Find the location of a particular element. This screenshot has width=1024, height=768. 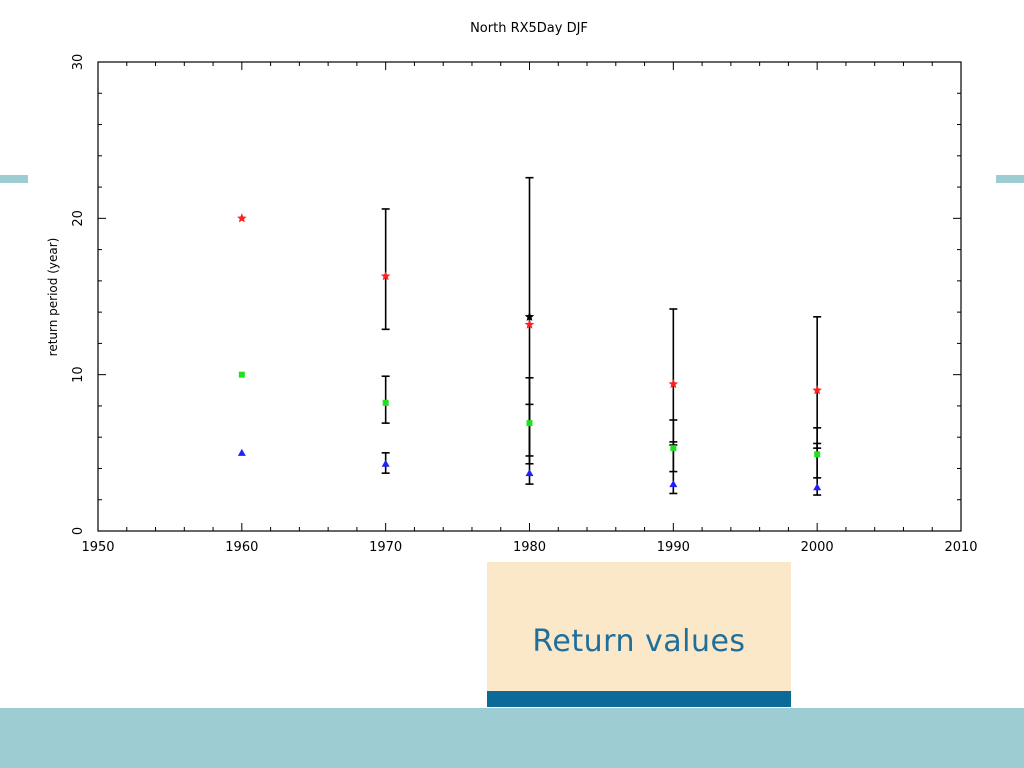

x-tick-label: 1970 is located at coordinates (385, 547).